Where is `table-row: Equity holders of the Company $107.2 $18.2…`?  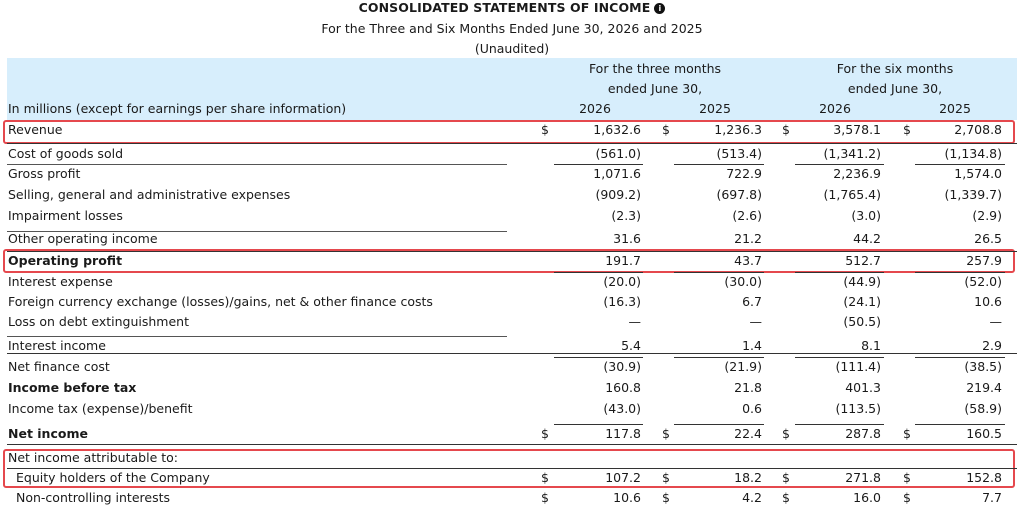 table-row: Equity holders of the Company $107.2 $18.2… is located at coordinates (512, 480).